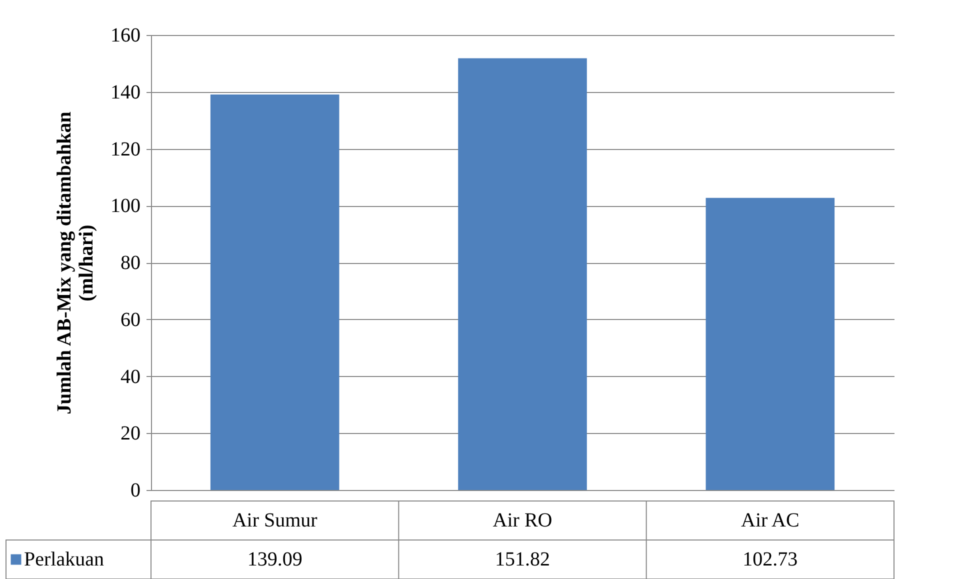 The width and height of the screenshot is (957, 579). Describe the element at coordinates (770, 521) in the screenshot. I see `x-tick-label: Air AC` at that location.